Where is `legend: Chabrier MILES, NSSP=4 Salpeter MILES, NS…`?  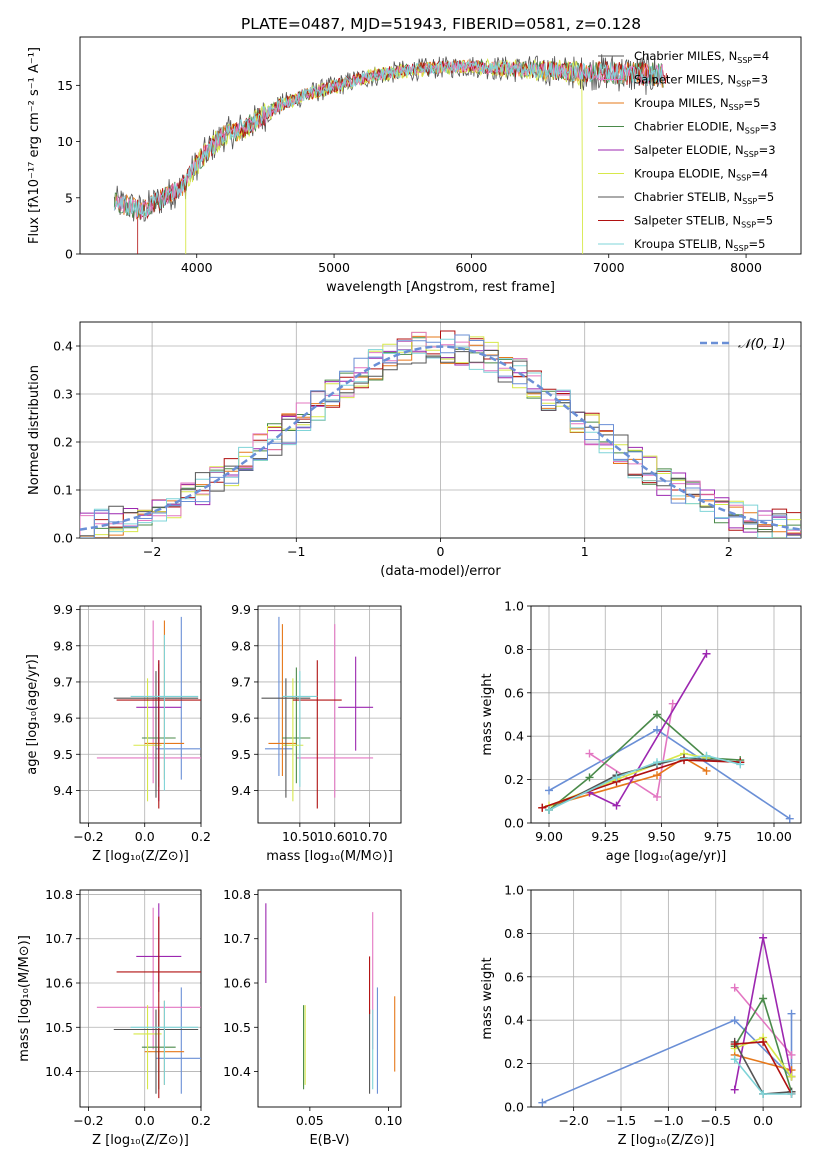
legend: Chabrier MILES, NSSP=4 Salpeter MILES, NS… is located at coordinates (687, 151).